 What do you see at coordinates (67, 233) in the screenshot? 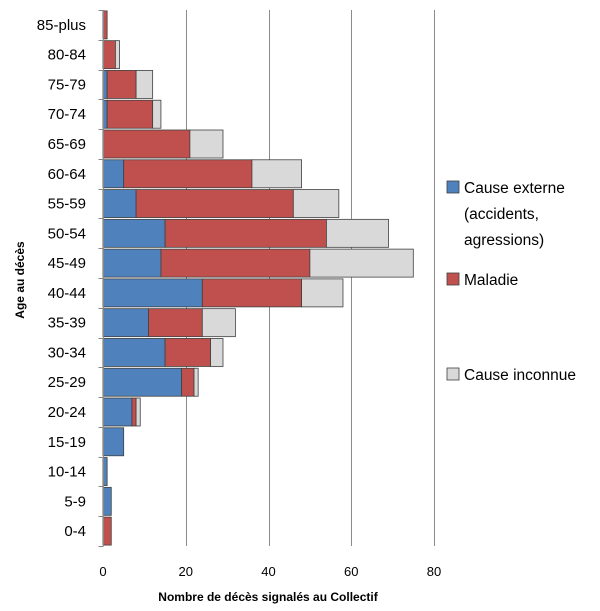
I see `y-tick-label-50-54: 50-54` at bounding box center [67, 233].